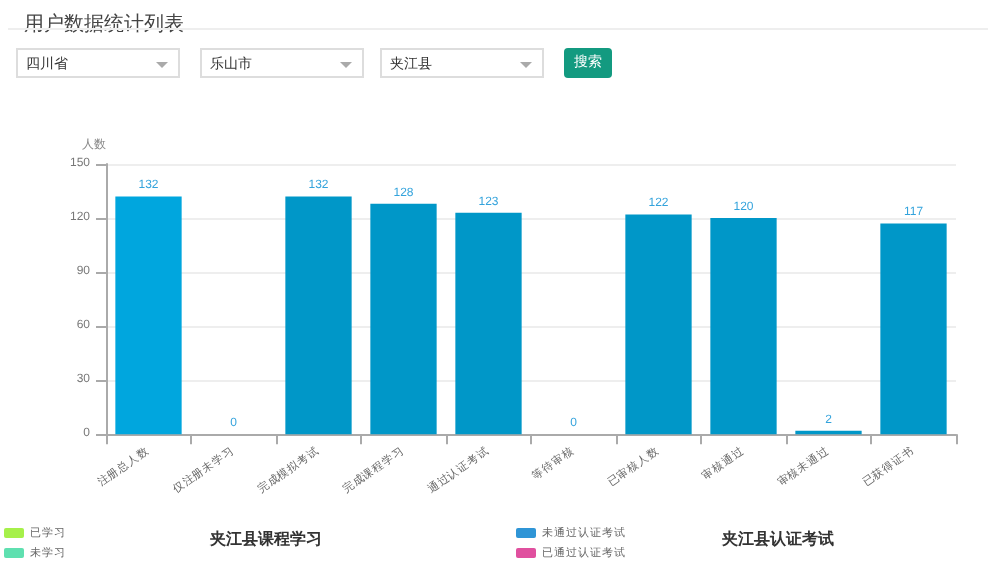 The width and height of the screenshot is (996, 572). Describe the element at coordinates (266, 539) in the screenshot. I see `text: 夹江县课程学习` at that location.